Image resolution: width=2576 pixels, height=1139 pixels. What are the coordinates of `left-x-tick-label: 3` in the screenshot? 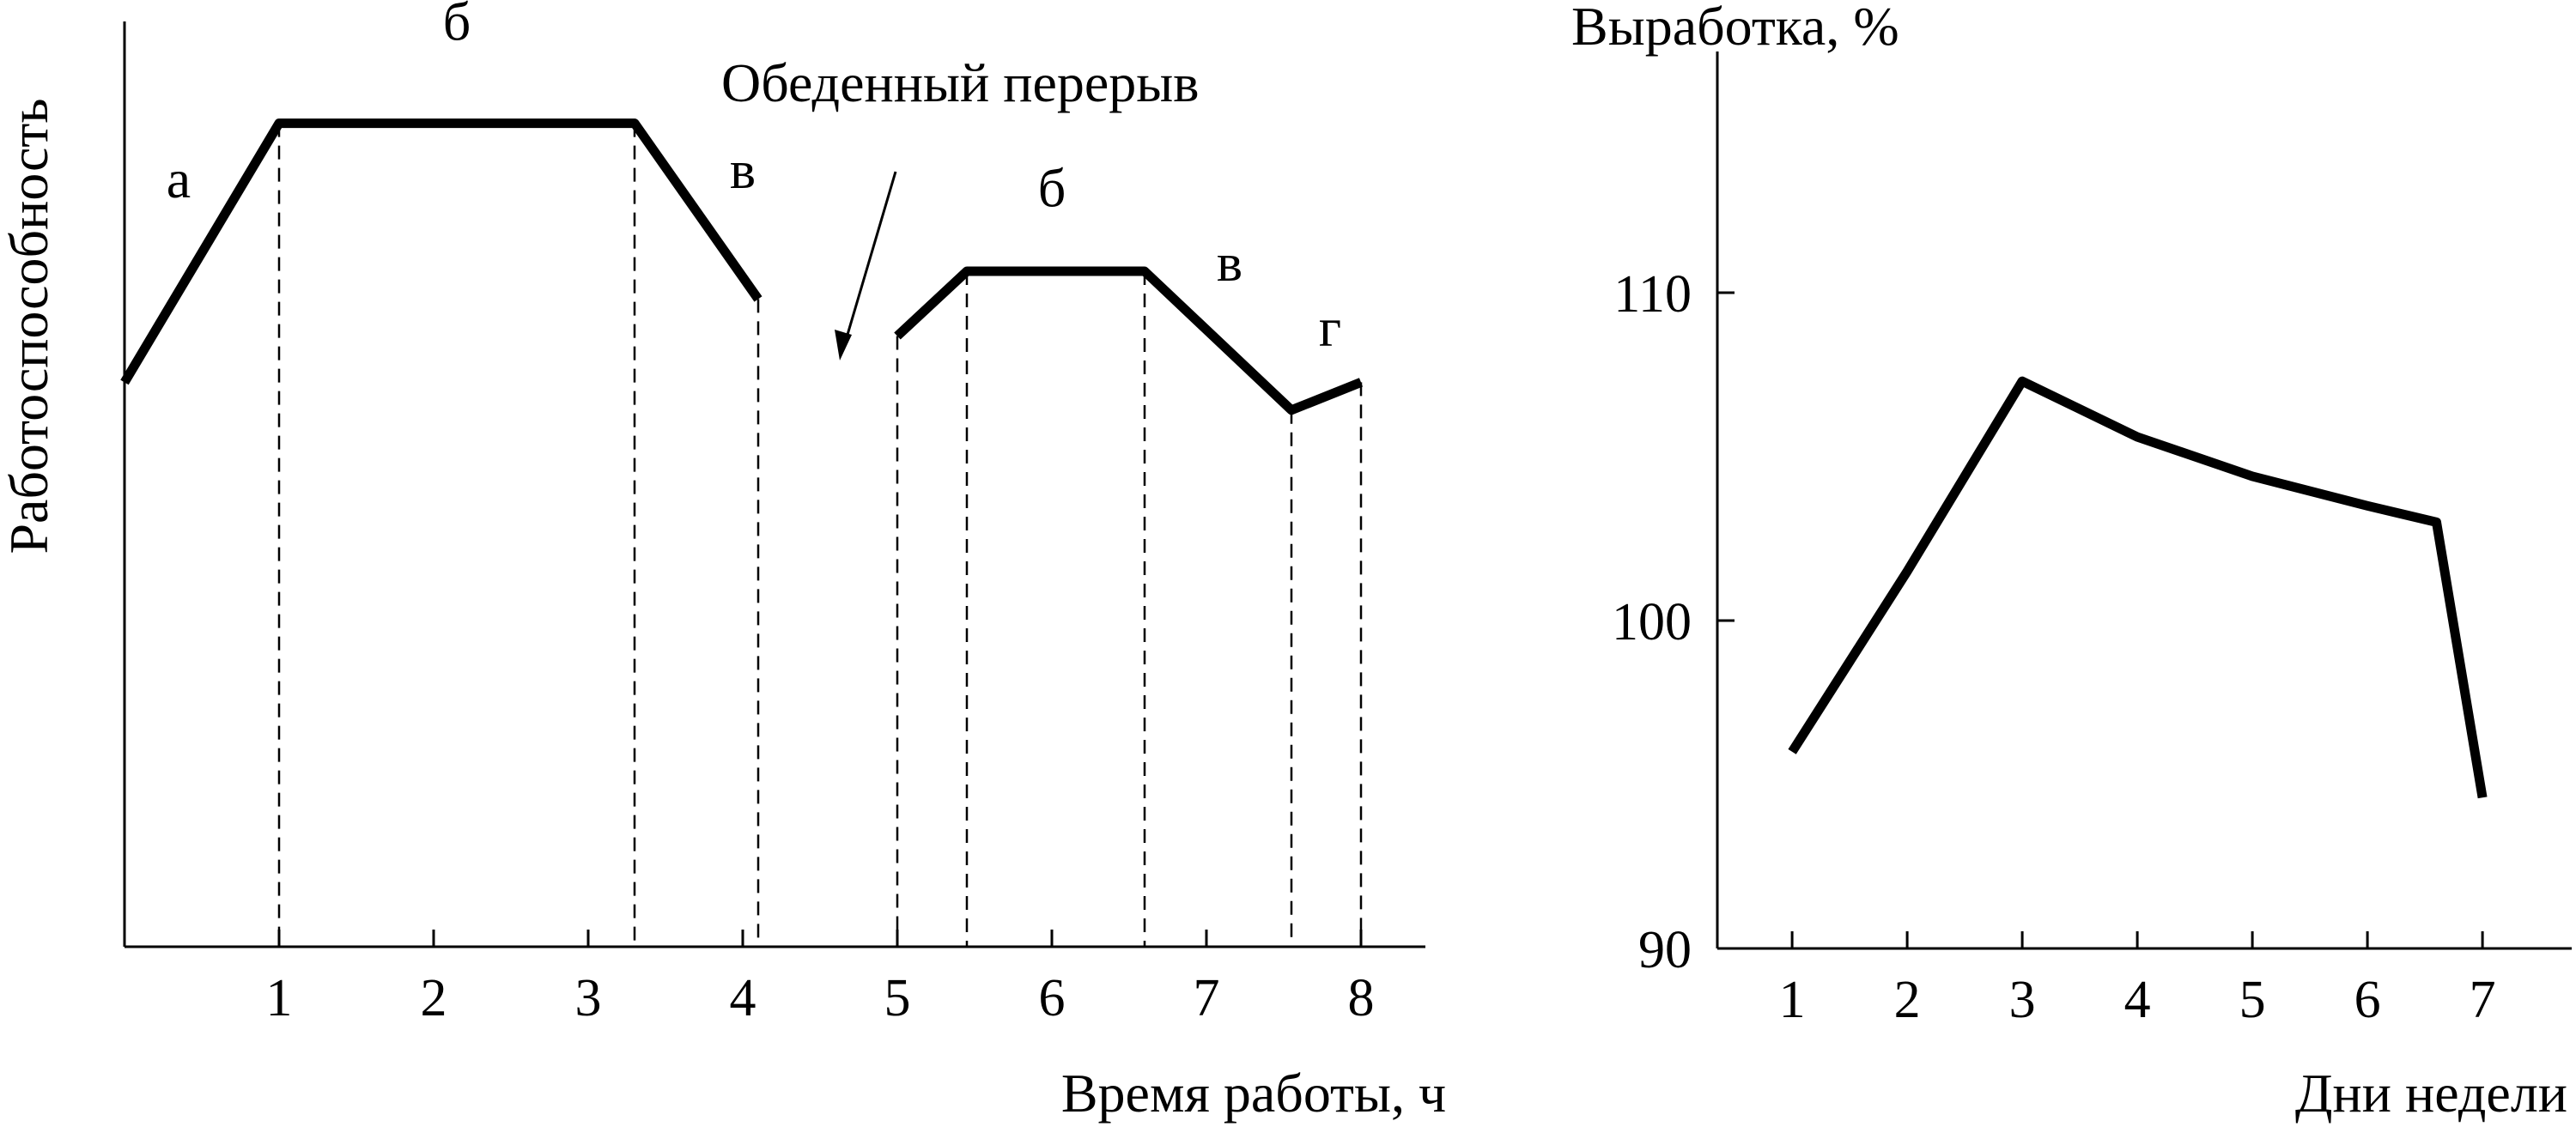 It's located at (588, 998).